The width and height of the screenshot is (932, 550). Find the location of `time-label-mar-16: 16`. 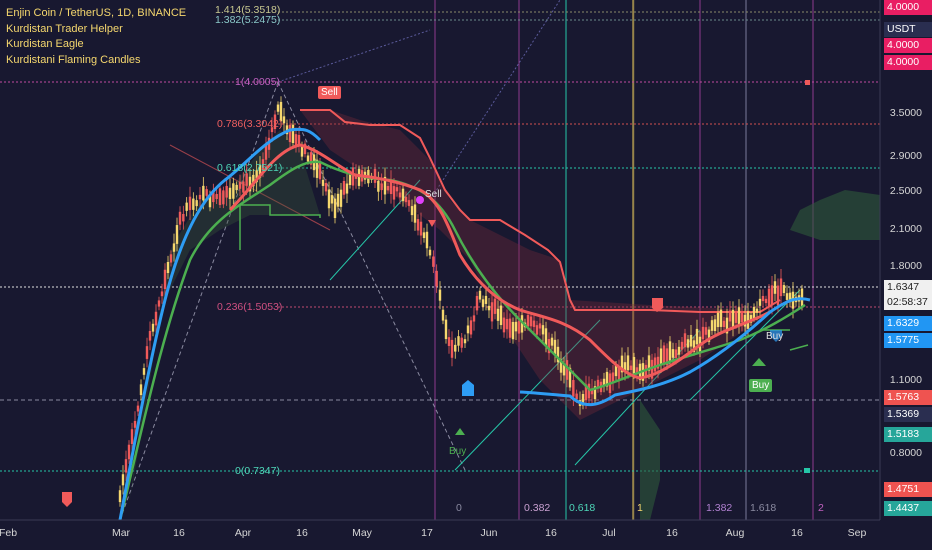

time-label-mar-16: 16 is located at coordinates (179, 533).